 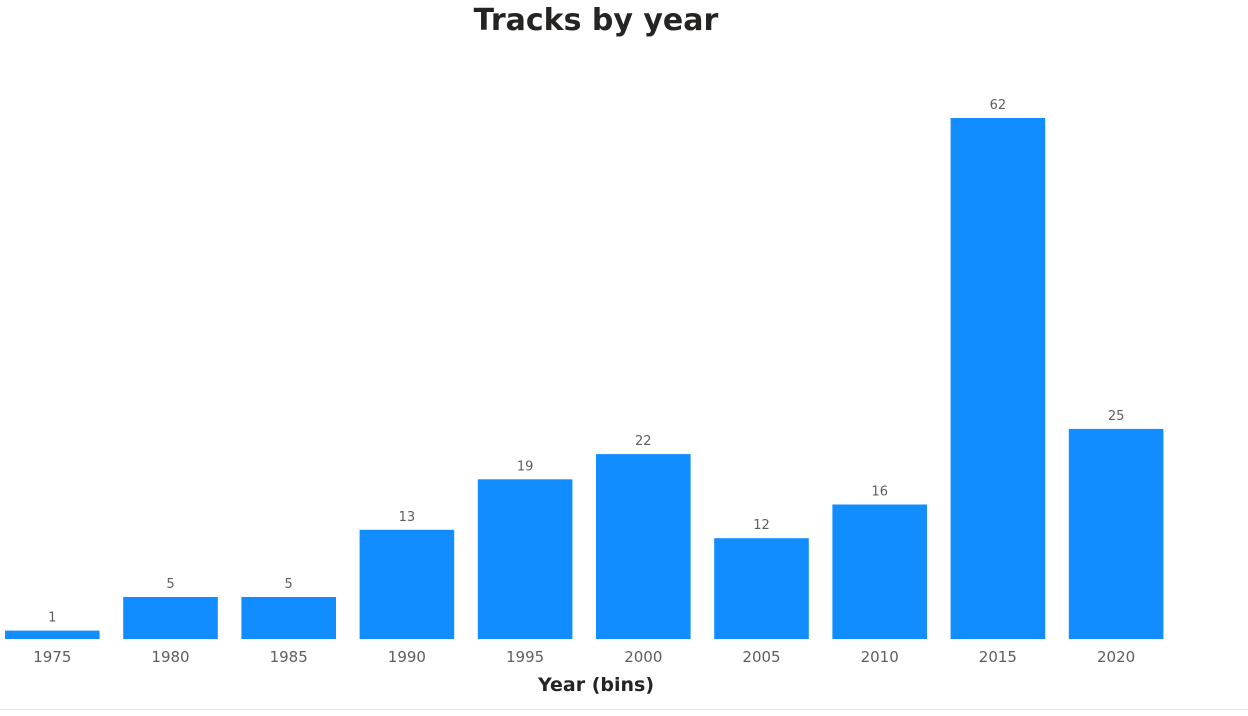 I want to click on x-tick-1990: 1990, so click(x=407, y=657).